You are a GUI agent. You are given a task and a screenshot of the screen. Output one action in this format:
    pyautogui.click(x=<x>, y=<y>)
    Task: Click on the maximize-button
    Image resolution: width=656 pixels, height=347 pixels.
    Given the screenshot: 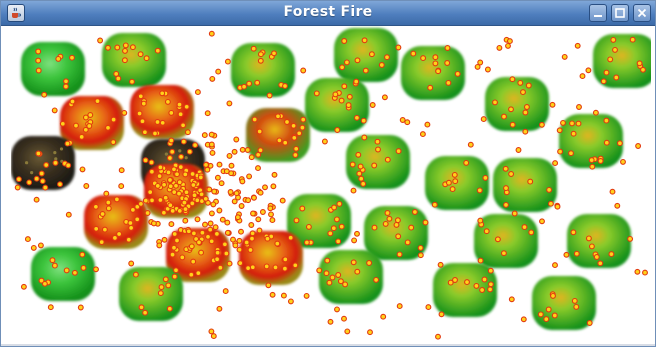 What is the action you would take?
    pyautogui.click(x=620, y=13)
    